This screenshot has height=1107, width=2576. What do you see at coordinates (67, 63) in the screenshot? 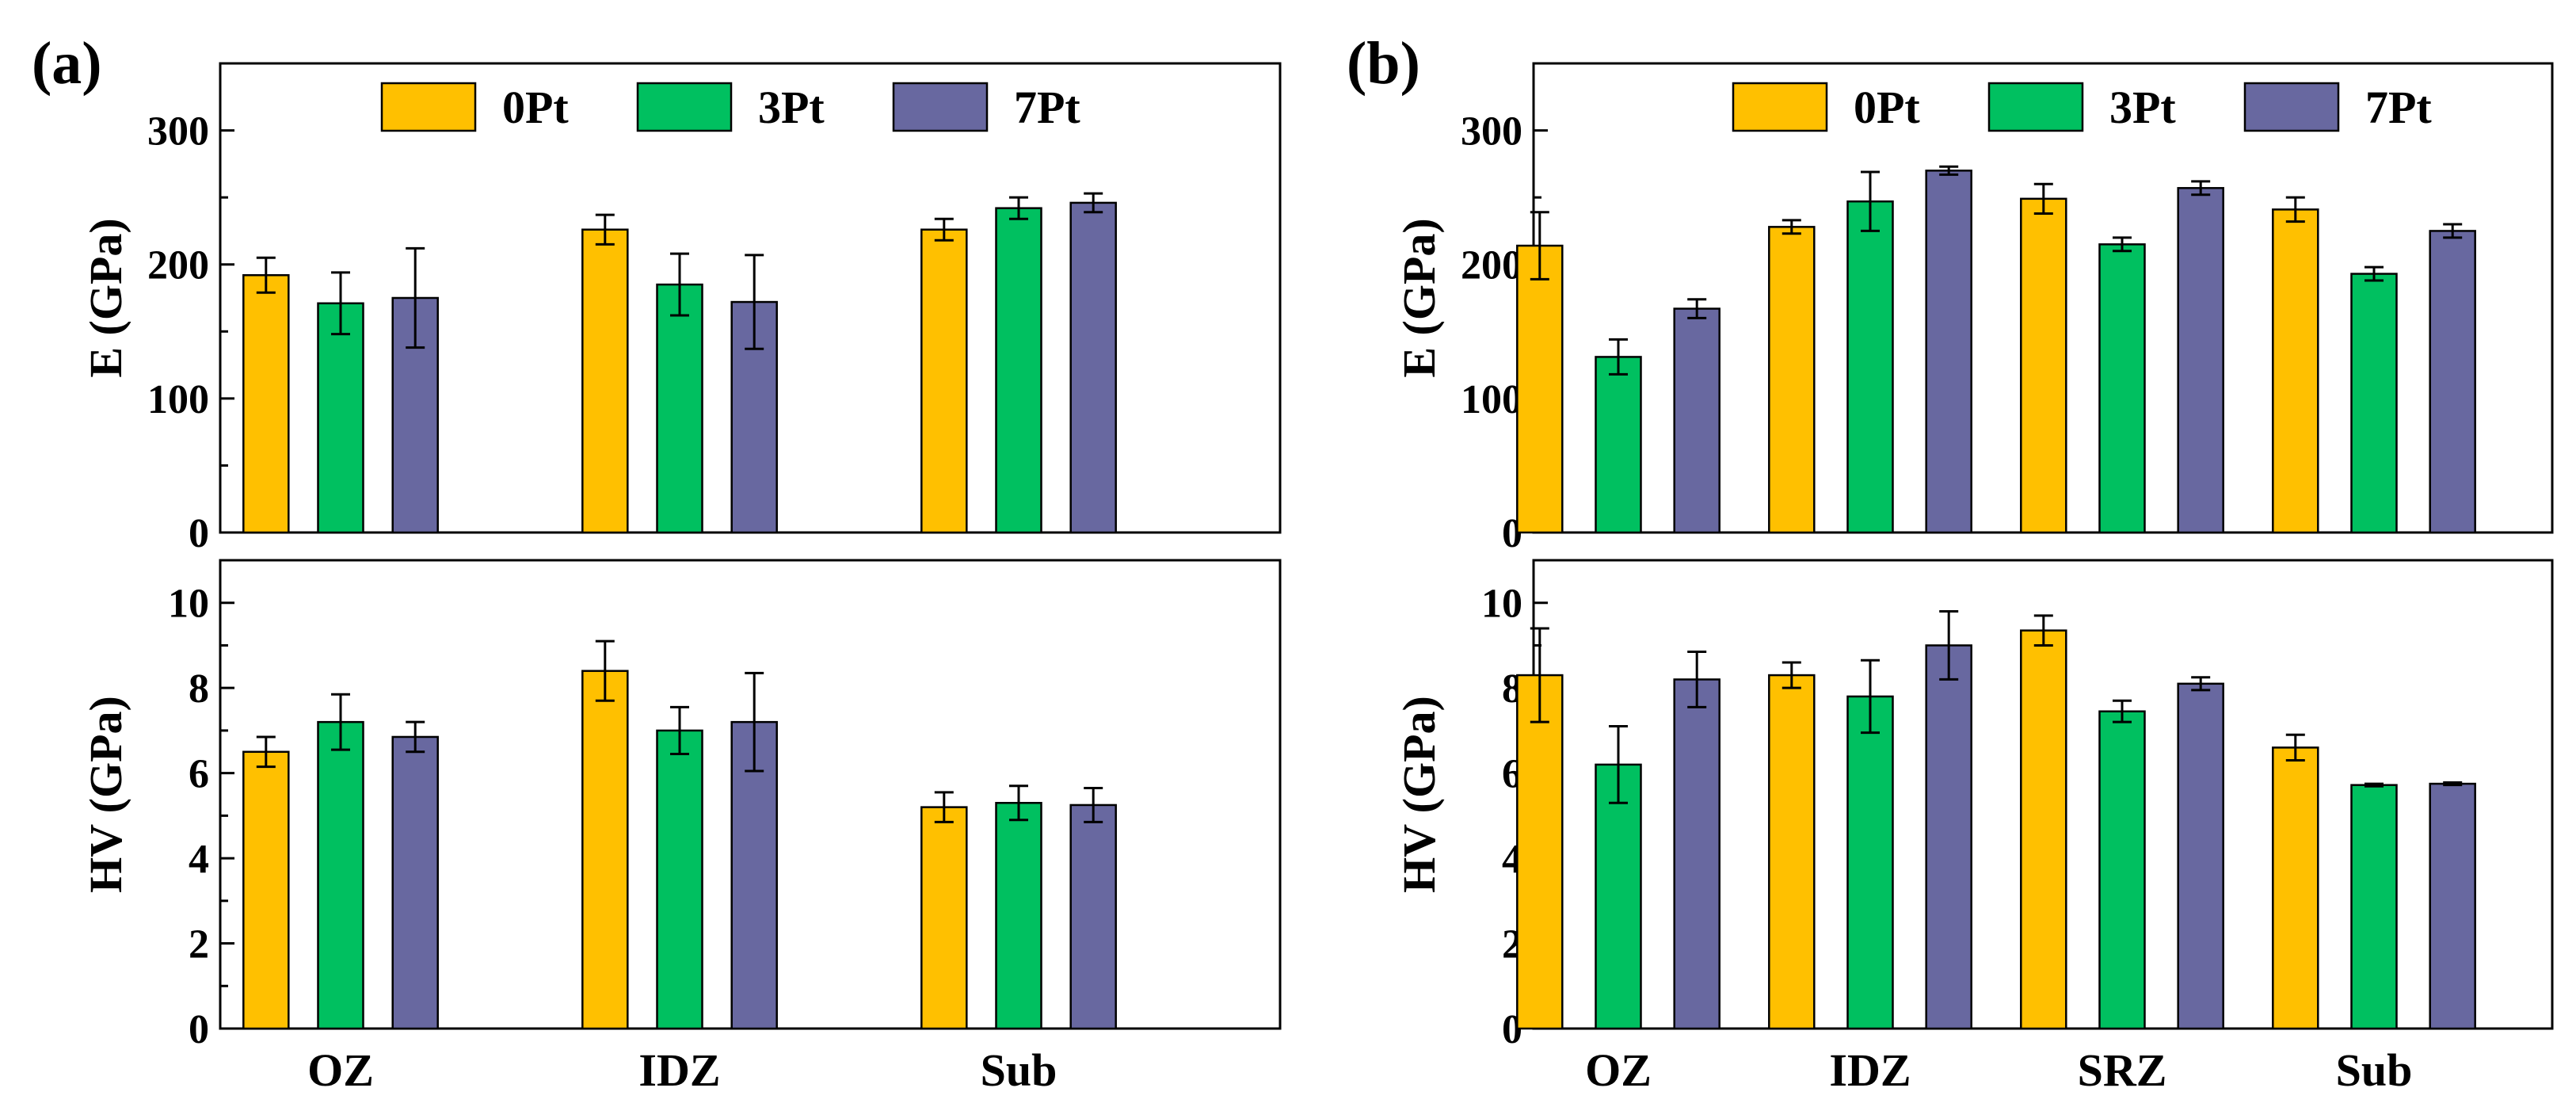
I see `panel-label-a: (a)` at bounding box center [67, 63].